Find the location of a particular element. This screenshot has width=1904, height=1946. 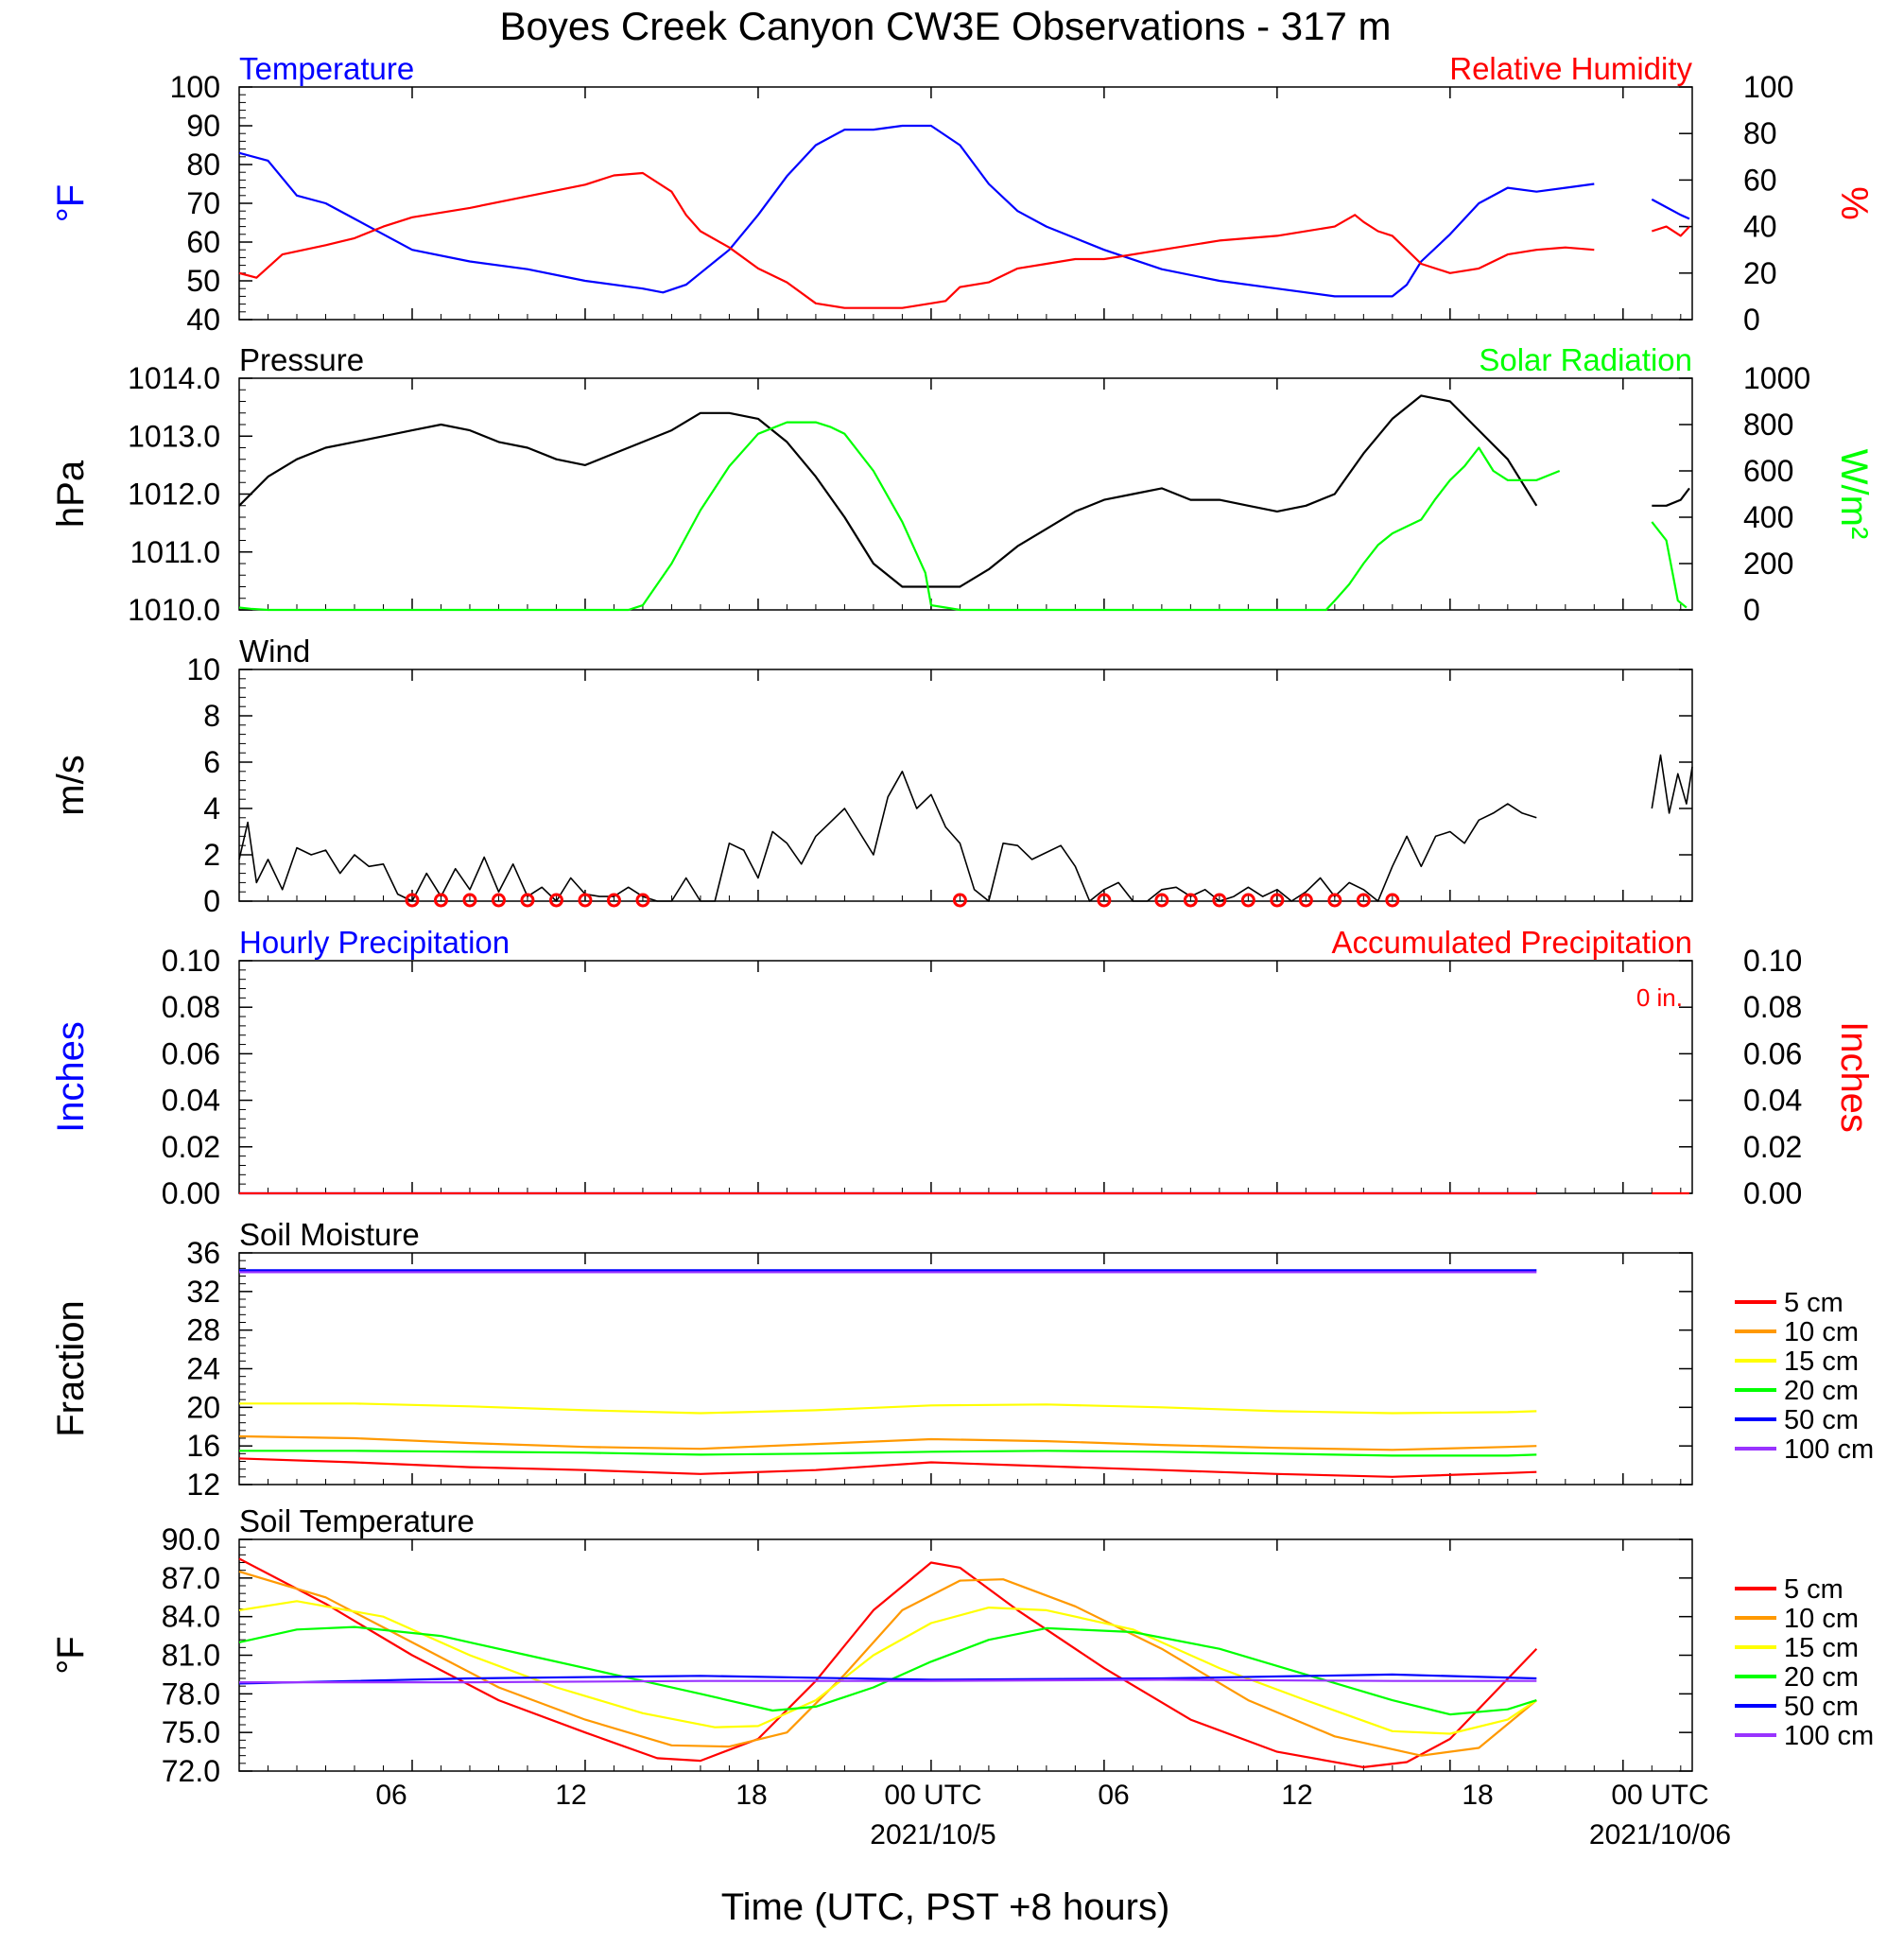

date-label-1: 2021/10/5 is located at coordinates (932, 1835).